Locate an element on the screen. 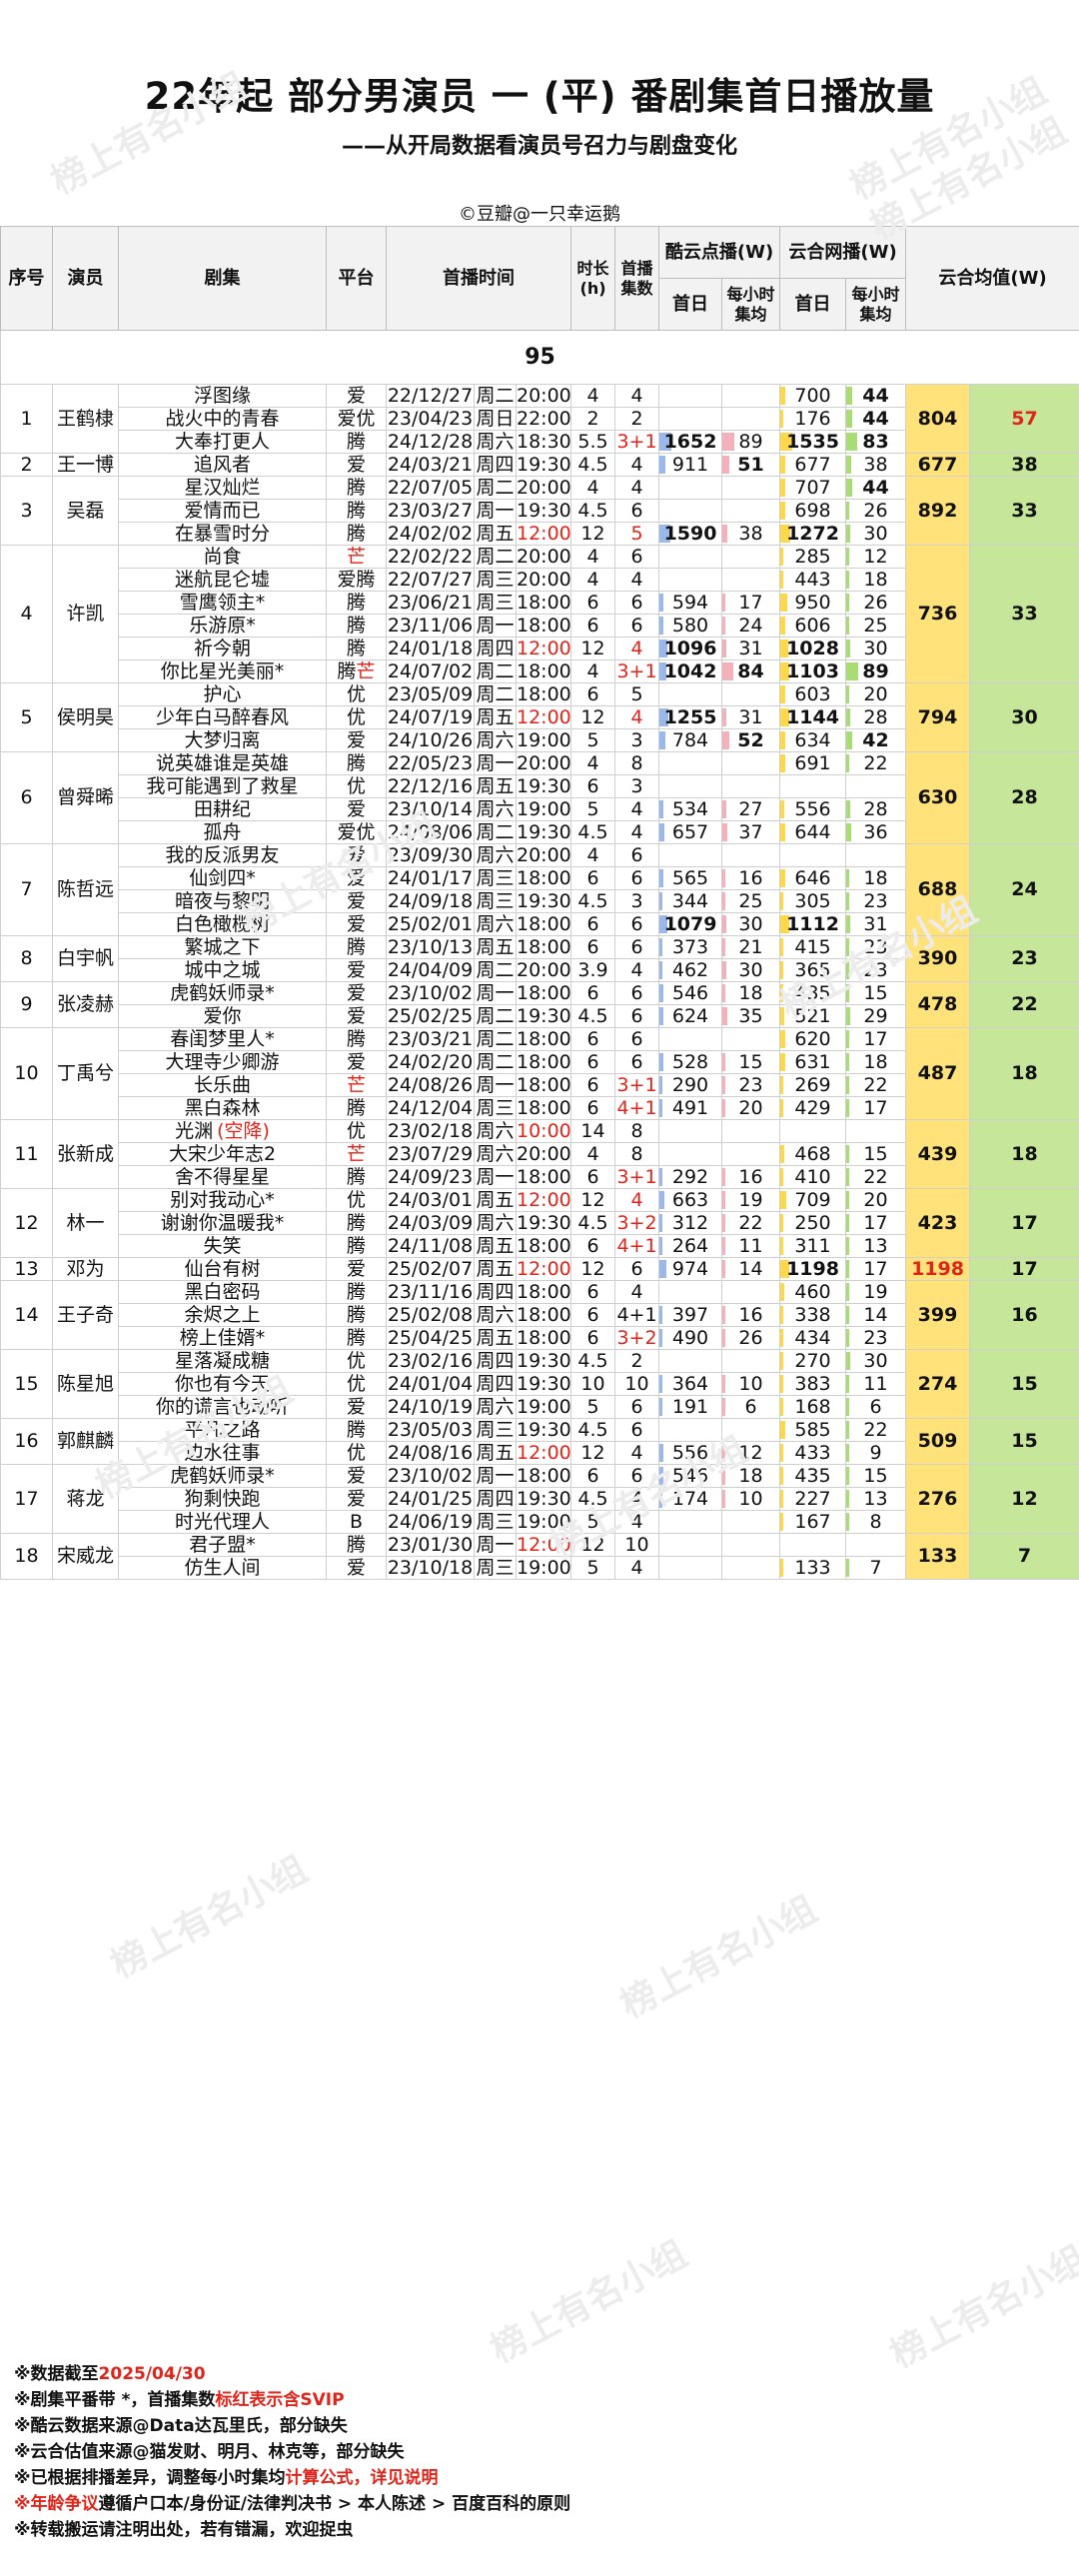 Image resolution: width=1079 pixels, height=2576 pixels. cell-yunhe-hour: 44 is located at coordinates (876, 488).